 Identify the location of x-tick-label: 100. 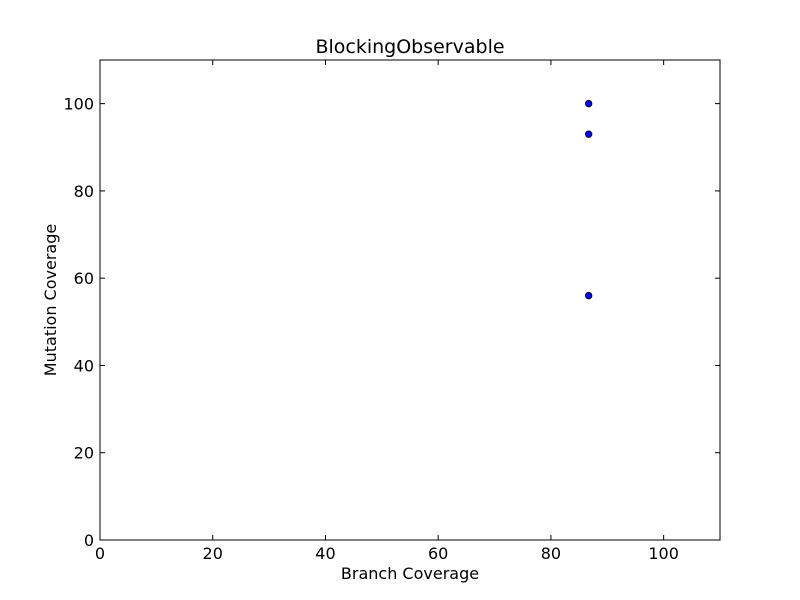
(663, 553).